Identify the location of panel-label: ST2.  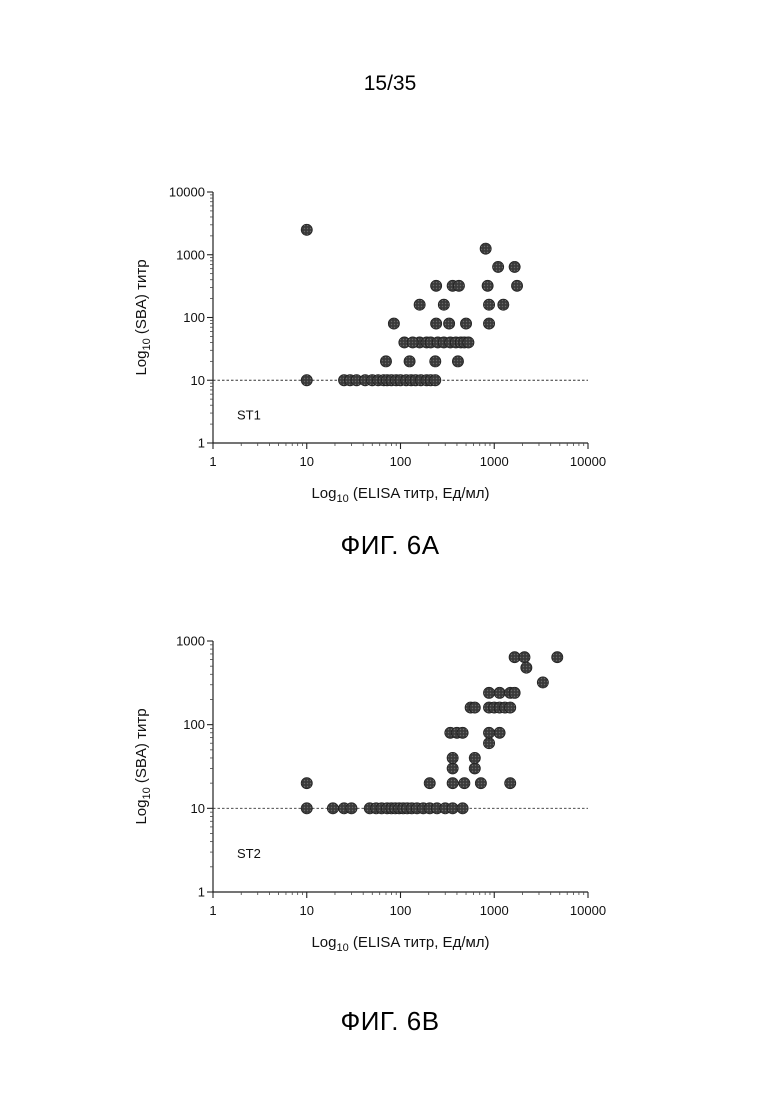
(249, 853).